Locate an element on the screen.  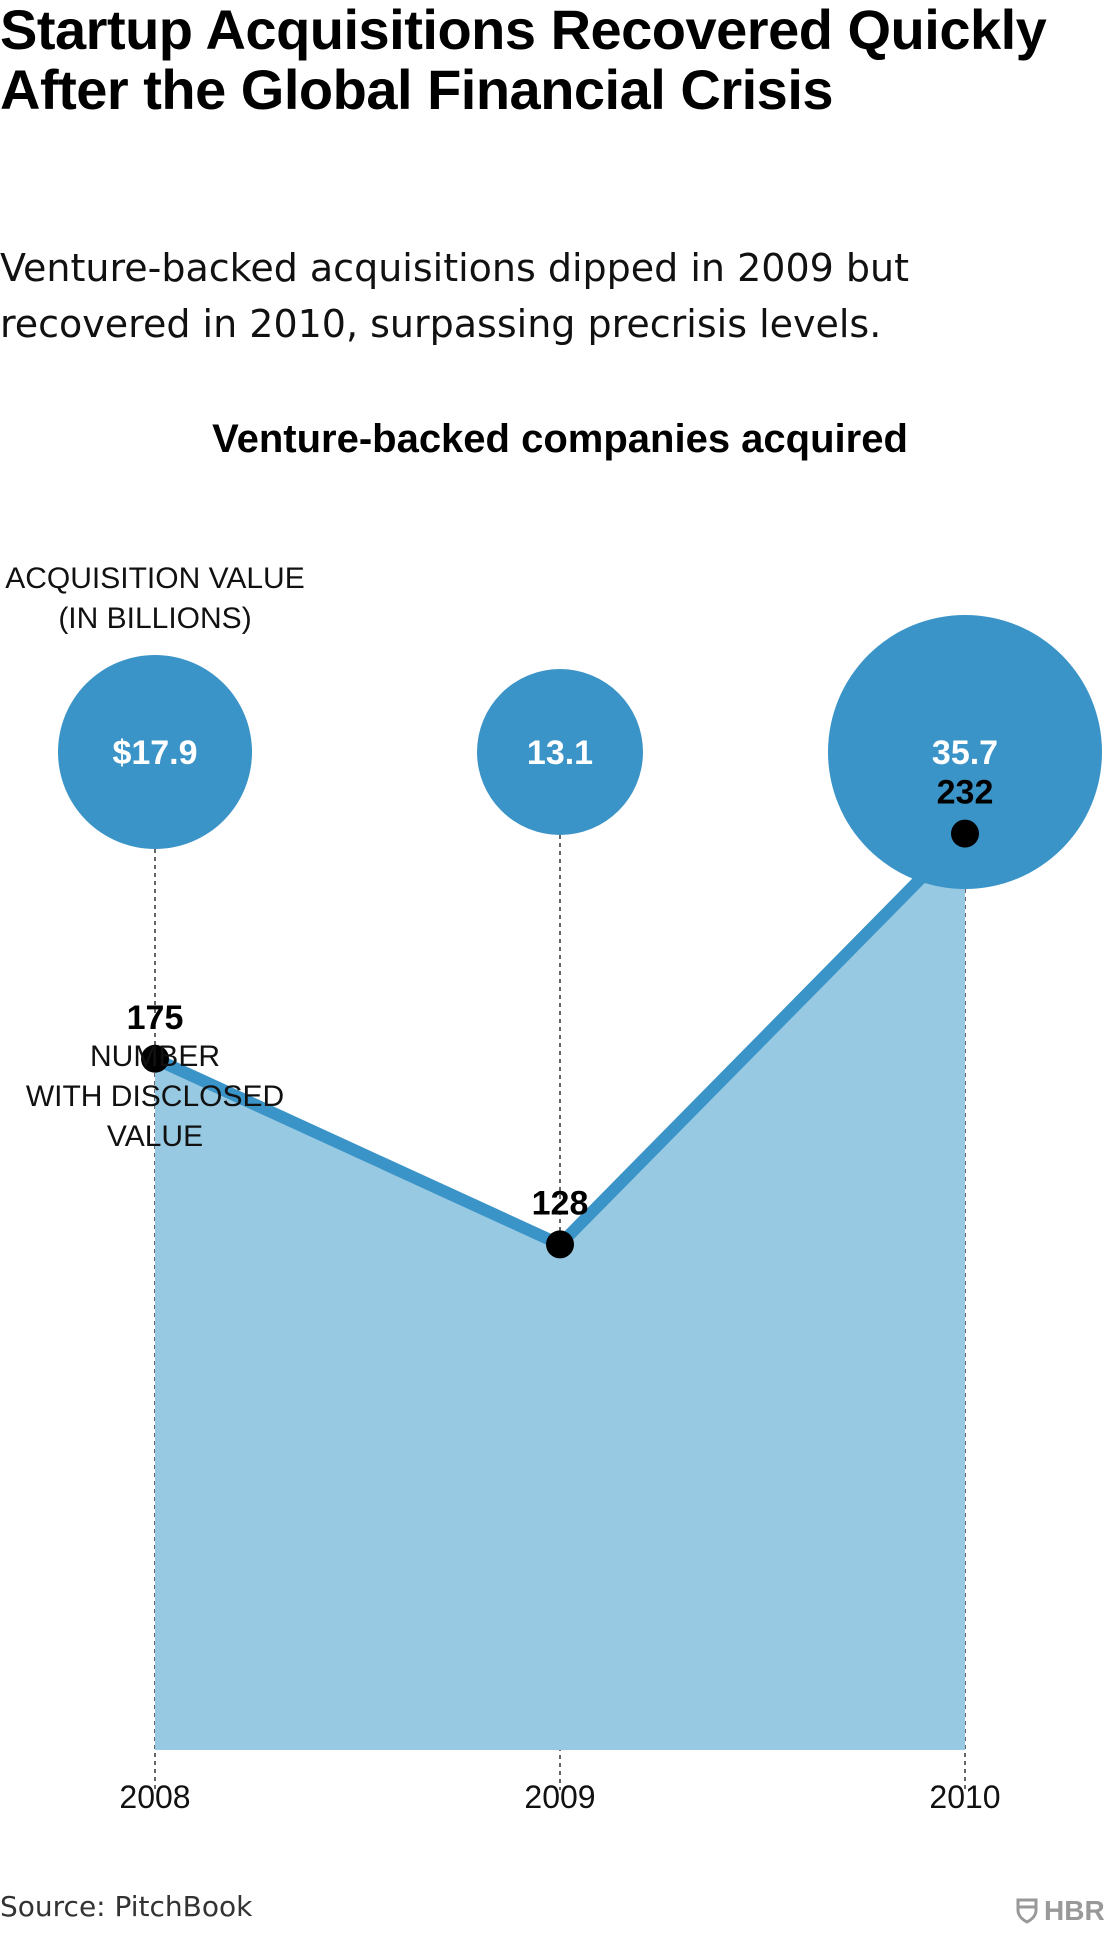
value-bubble-2010 is located at coordinates (965, 752).